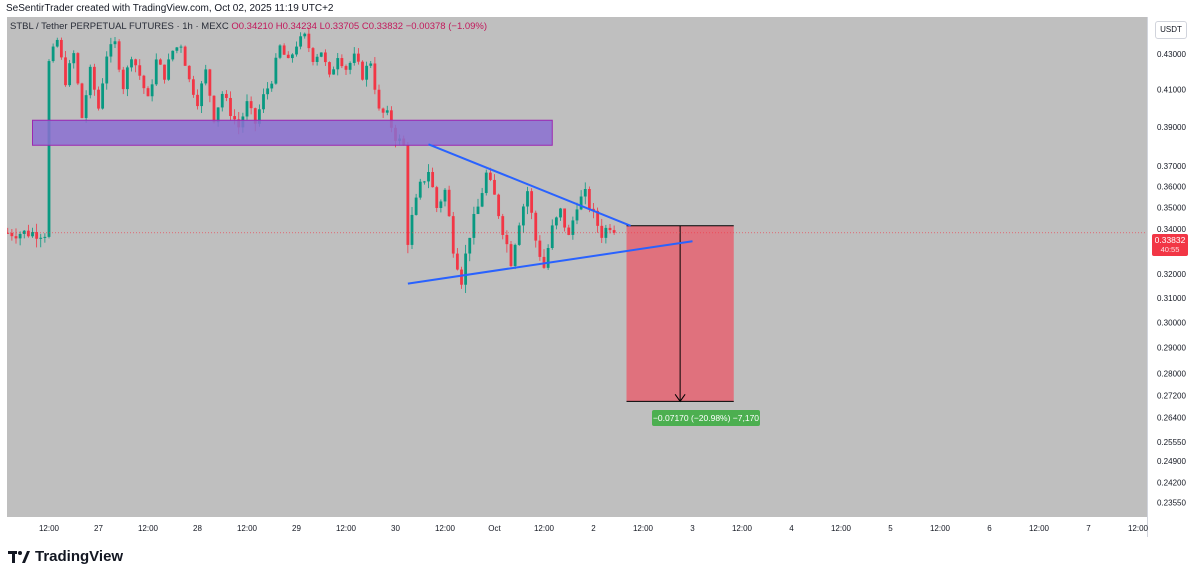 The image size is (1199, 577). Describe the element at coordinates (1171, 166) in the screenshot. I see `price-tick-label: 0.37000` at that location.